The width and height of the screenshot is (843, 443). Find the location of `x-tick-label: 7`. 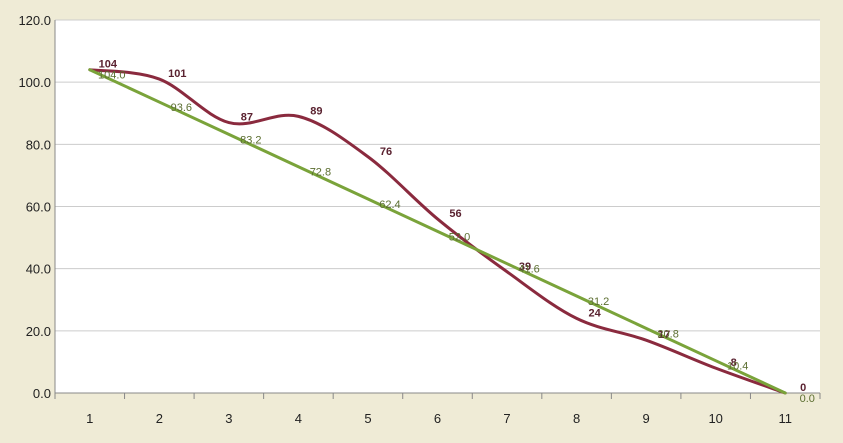

x-tick-label: 7 is located at coordinates (506, 418).